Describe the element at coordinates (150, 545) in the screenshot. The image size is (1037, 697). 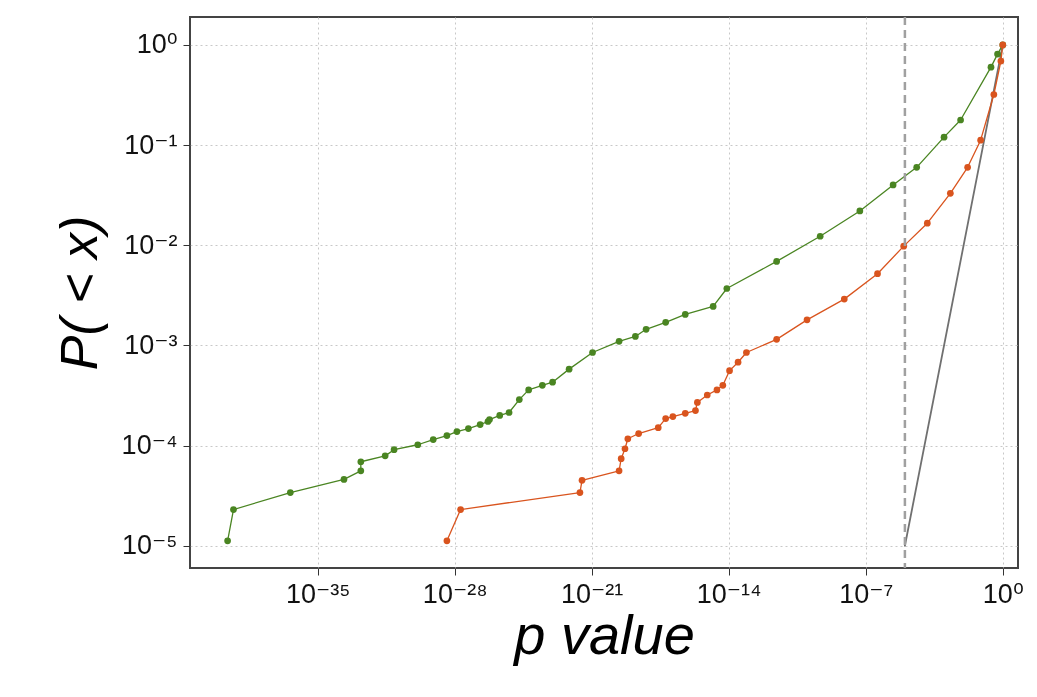
I see `y-tick-label: 10⁻⁵` at that location.